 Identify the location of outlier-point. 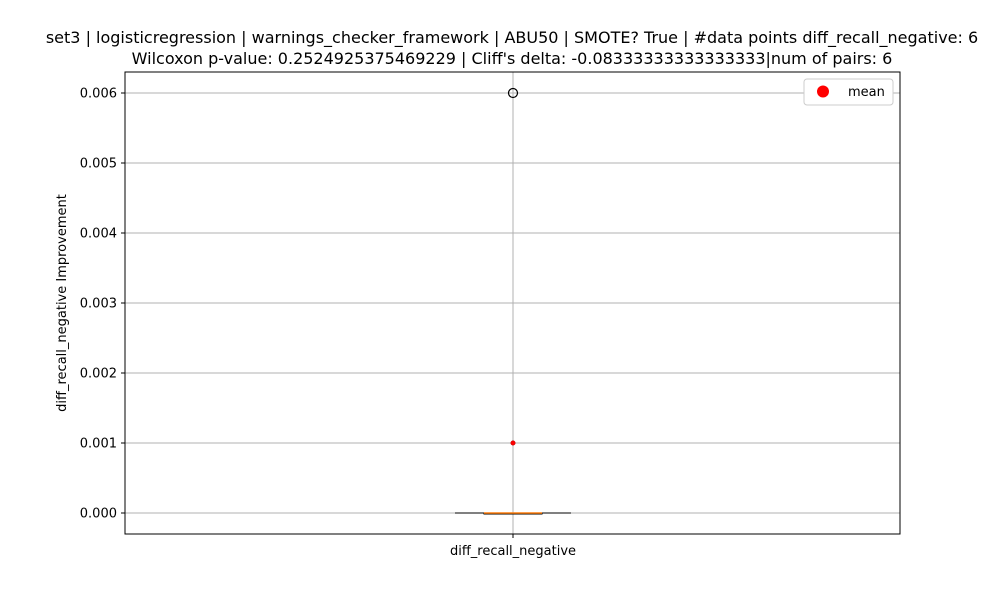
(513, 93).